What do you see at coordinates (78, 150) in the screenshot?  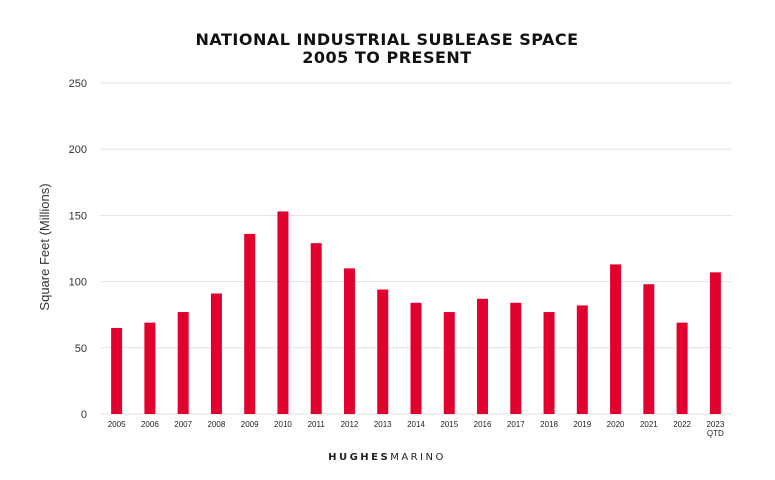 I see `y-tick-label: 200` at bounding box center [78, 150].